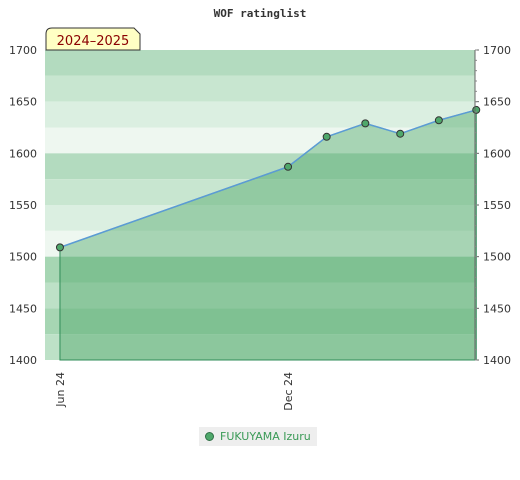 This screenshot has width=520, height=480. I want to click on y-axis-right: 1400 1450 1500 1550 1600 1650 1700, so click(492, 205).